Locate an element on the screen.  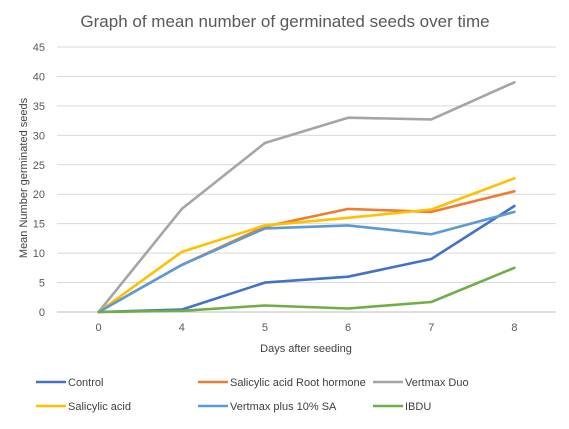
y-axis-ticks: 0 5 10 15 20 25 30 35 40 45 is located at coordinates (39, 180).